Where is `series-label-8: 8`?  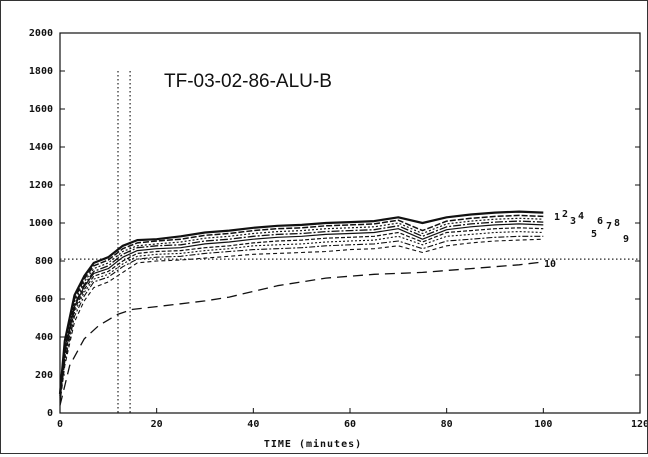 series-label-8: 8 is located at coordinates (617, 223).